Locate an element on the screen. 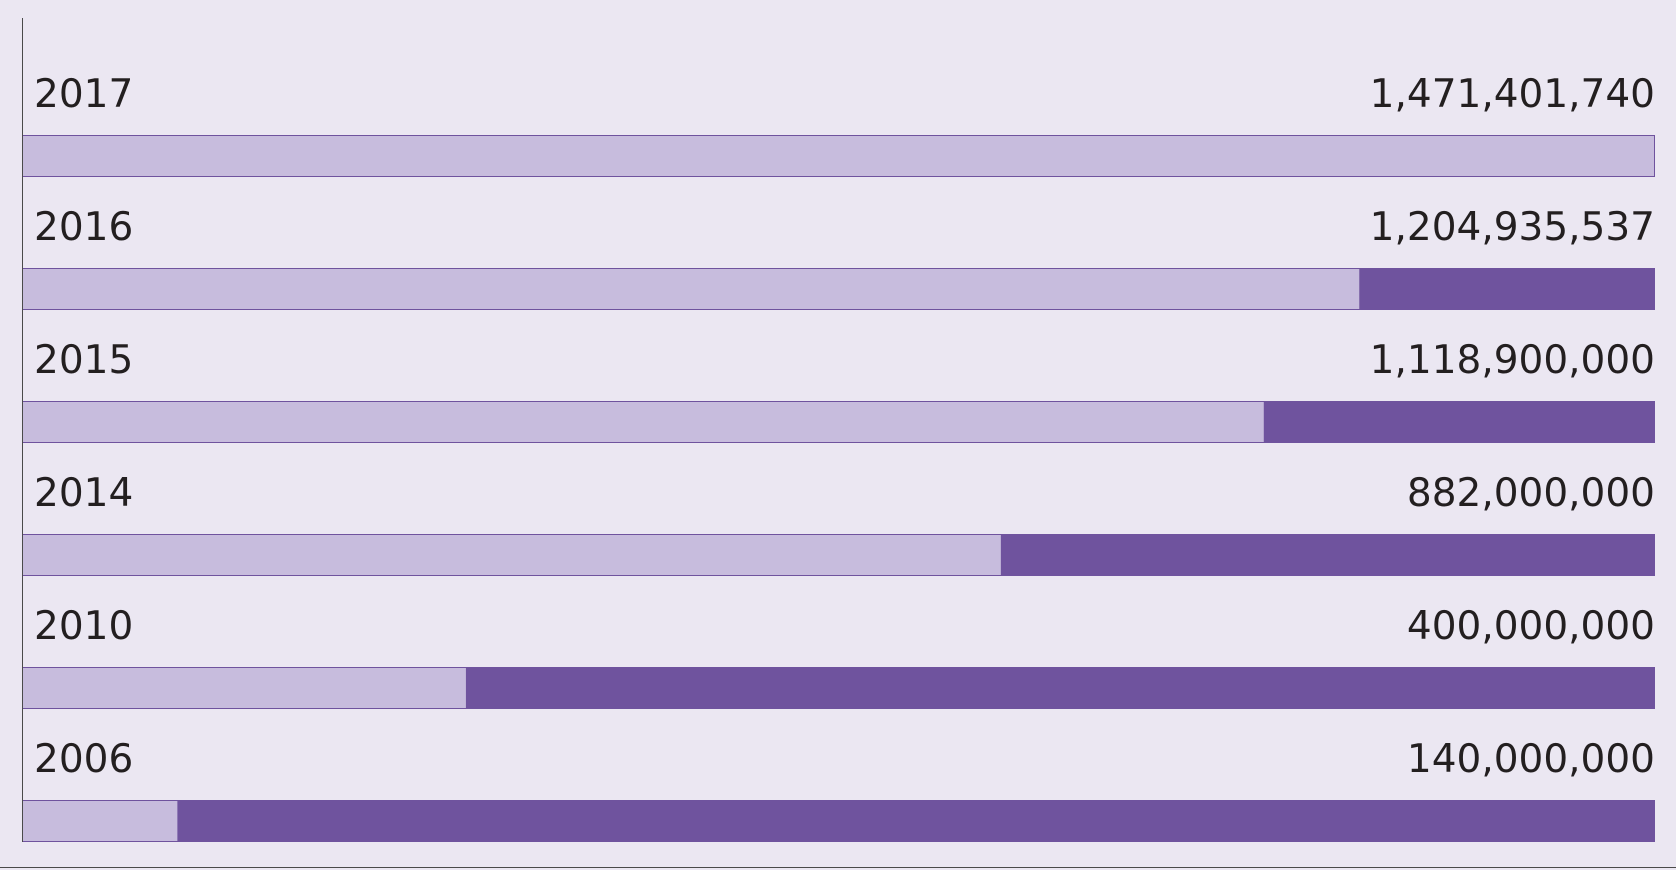 This screenshot has width=1676, height=870. value-label: 1,471,401,740 is located at coordinates (1512, 94).